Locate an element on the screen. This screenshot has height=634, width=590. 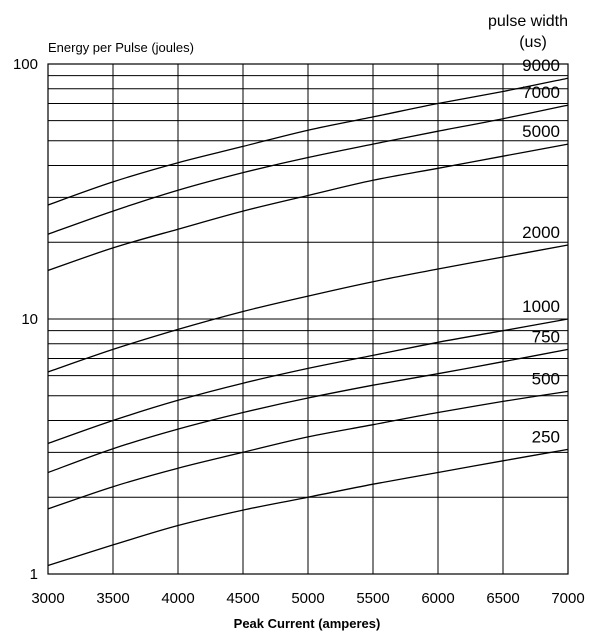
x-tick-label: 7000 is located at coordinates (567, 598).